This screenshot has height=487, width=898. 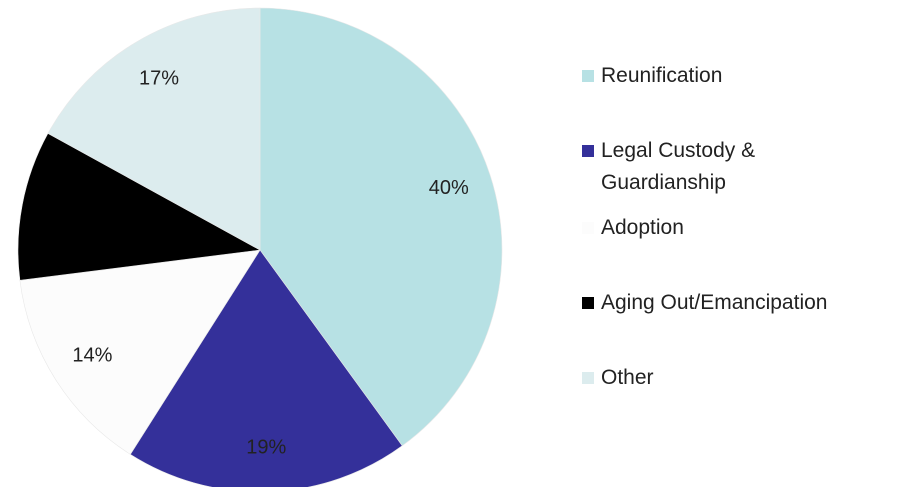 What do you see at coordinates (627, 377) in the screenshot?
I see `legend-label: Other` at bounding box center [627, 377].